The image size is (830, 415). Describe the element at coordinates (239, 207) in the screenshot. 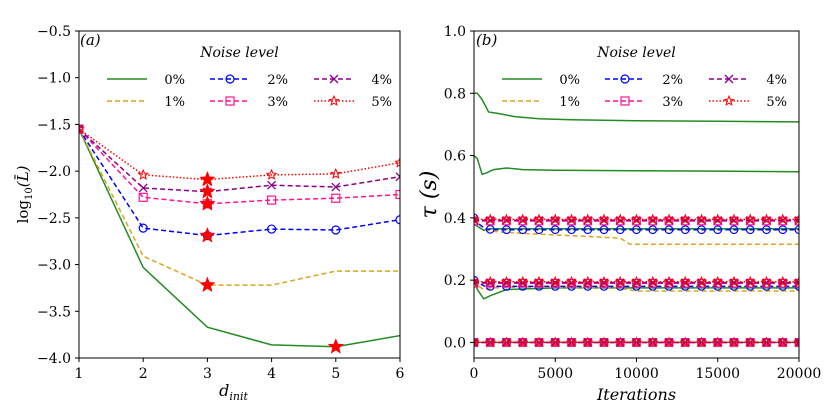

I see `series-line-1%` at that location.